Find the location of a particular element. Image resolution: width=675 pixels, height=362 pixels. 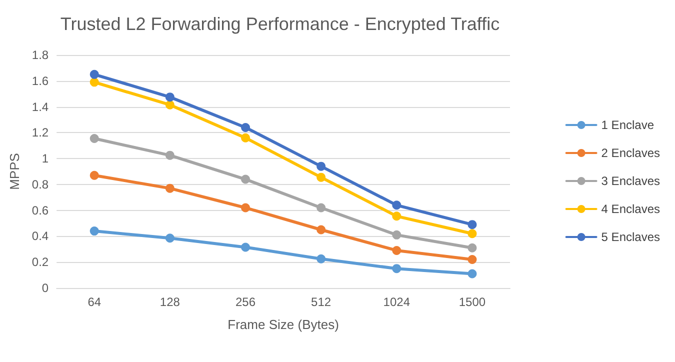

legend-label: 2 Enclaves is located at coordinates (630, 153).